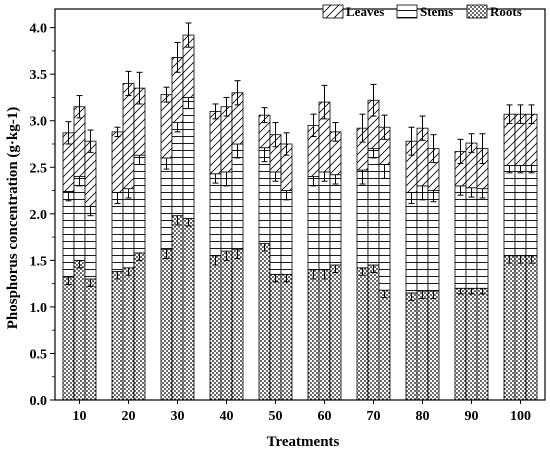 The image size is (550, 454). I want to click on y-tick-label: 2.0, so click(39, 215).